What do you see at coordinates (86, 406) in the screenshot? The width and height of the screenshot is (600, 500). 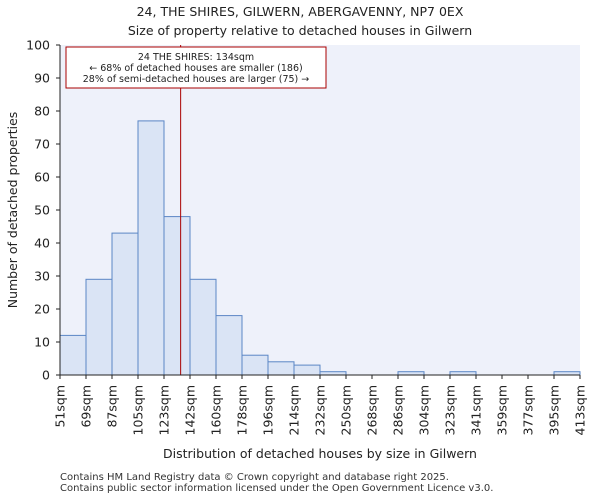 I see `x-tick-label: 69sqm` at bounding box center [86, 406].